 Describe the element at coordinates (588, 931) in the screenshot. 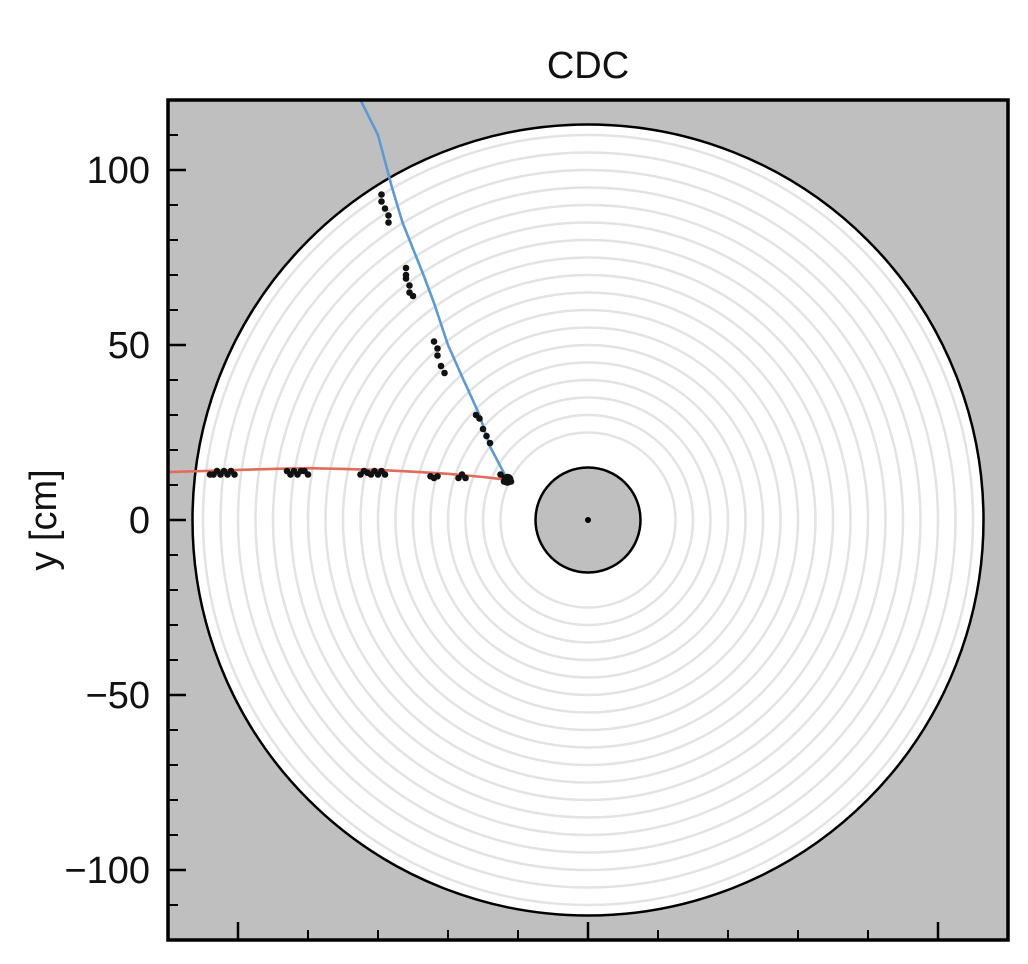

I see `x-axis-ticks` at that location.